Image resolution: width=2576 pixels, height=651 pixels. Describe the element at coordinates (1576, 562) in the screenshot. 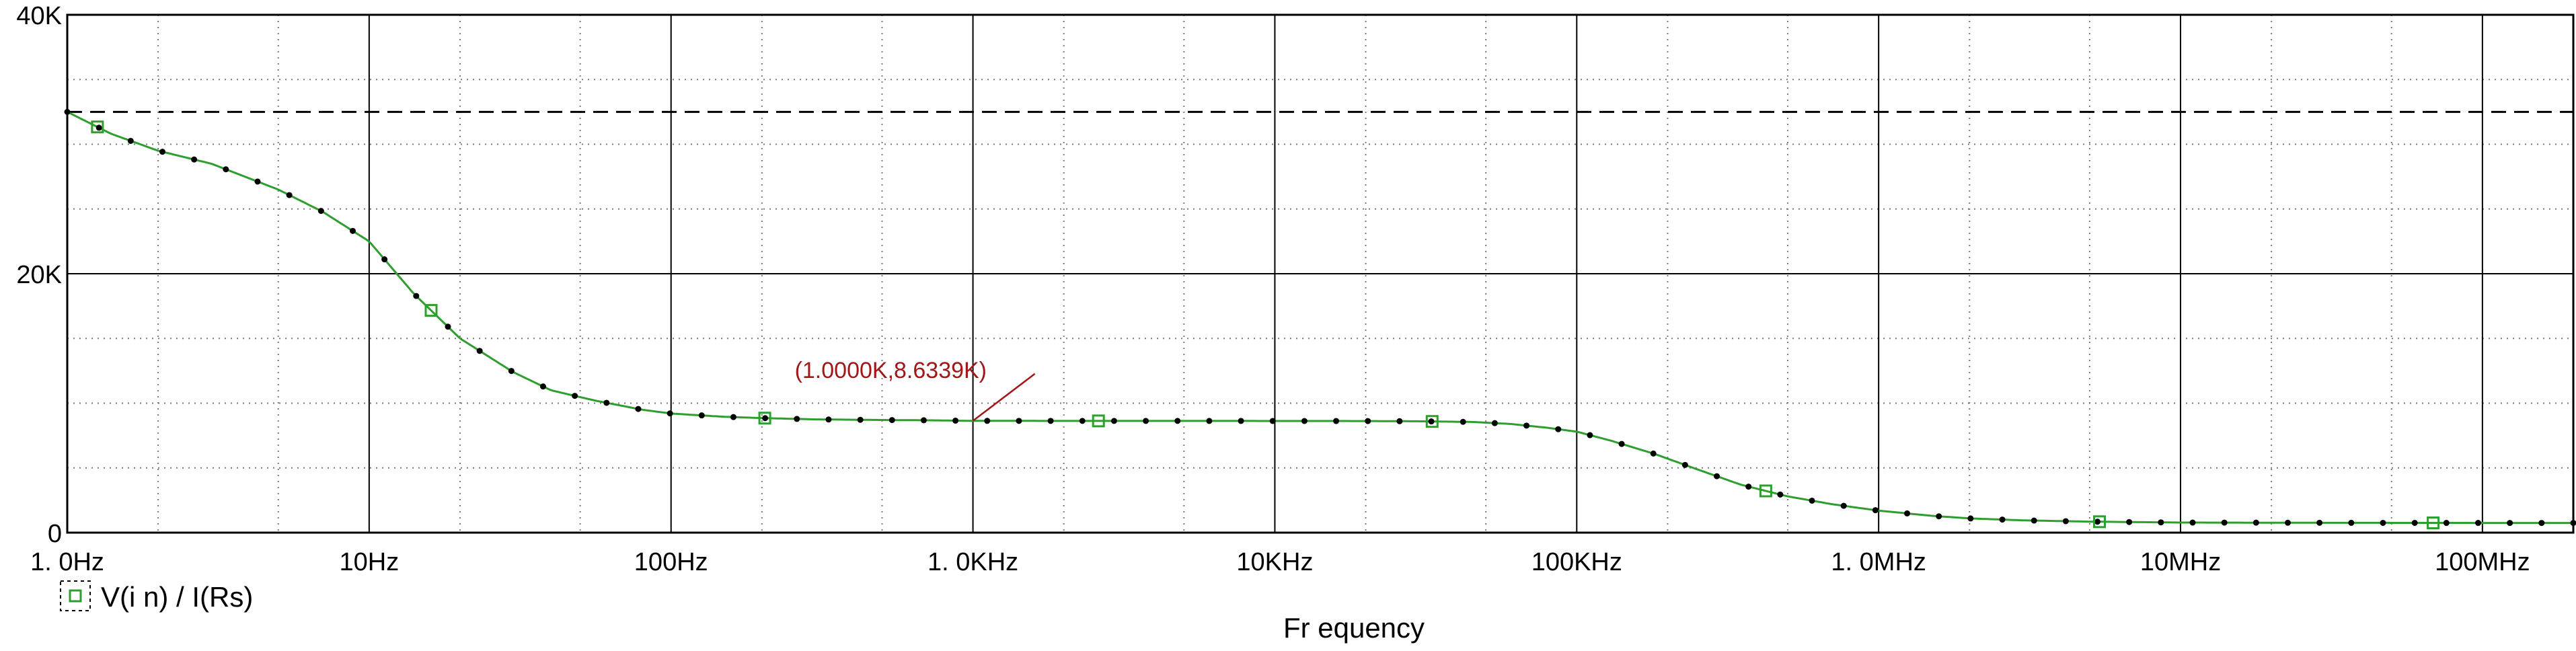

I see `x-tick-label: 100KHz` at that location.